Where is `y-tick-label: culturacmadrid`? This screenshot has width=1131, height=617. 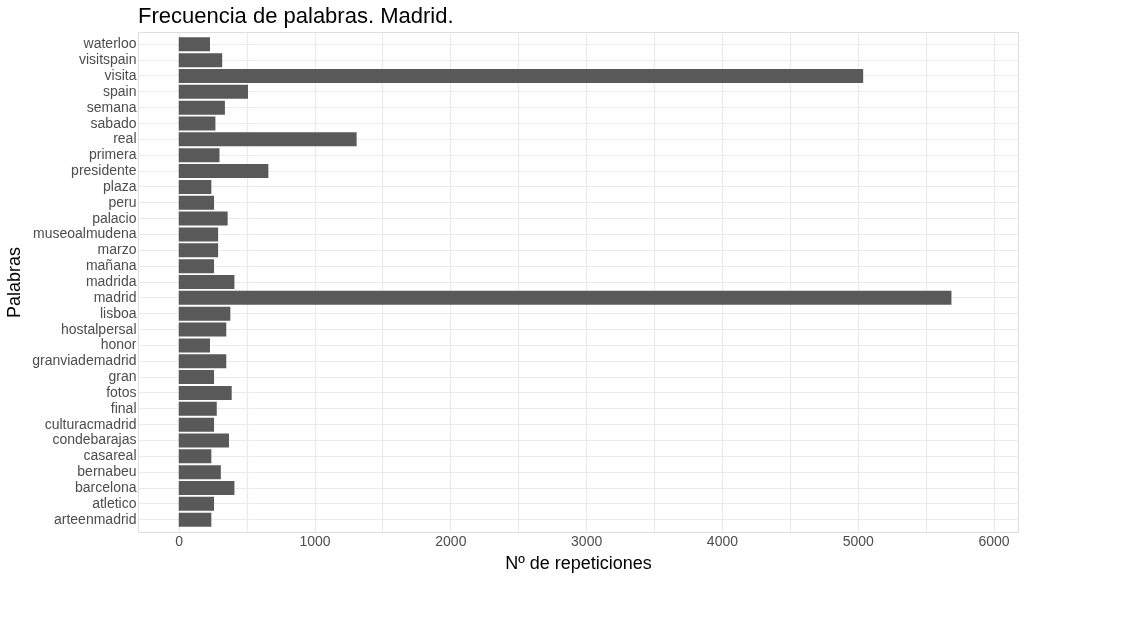
y-tick-label: culturacmadrid is located at coordinates (90, 423).